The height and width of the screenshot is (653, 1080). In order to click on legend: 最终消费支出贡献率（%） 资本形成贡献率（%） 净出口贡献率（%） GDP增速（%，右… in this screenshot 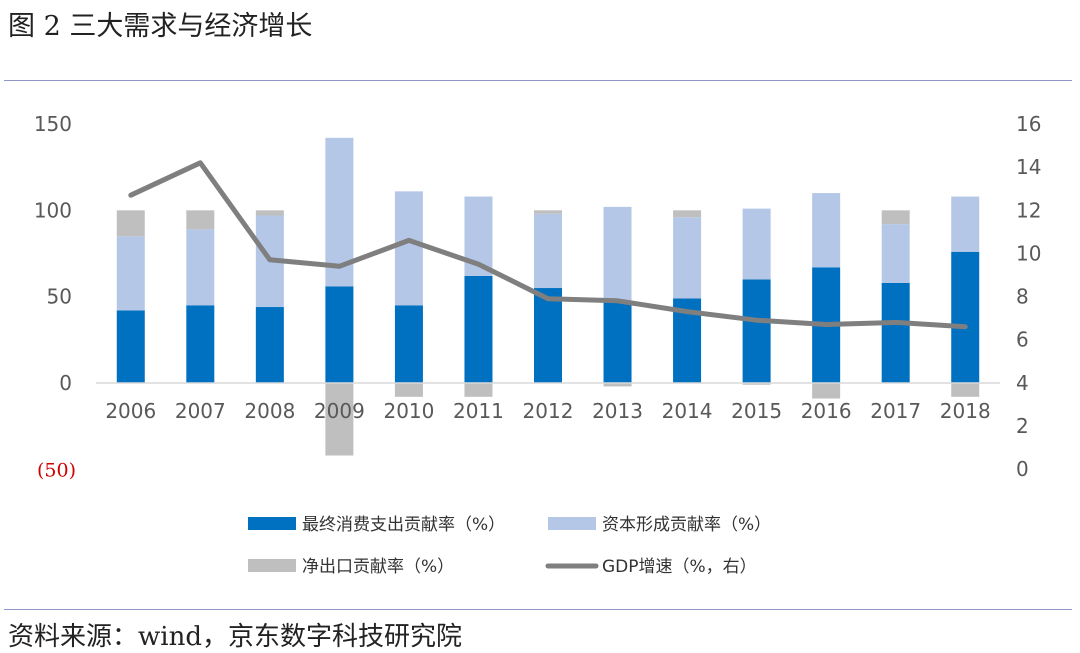, I will do `click(509, 546)`.